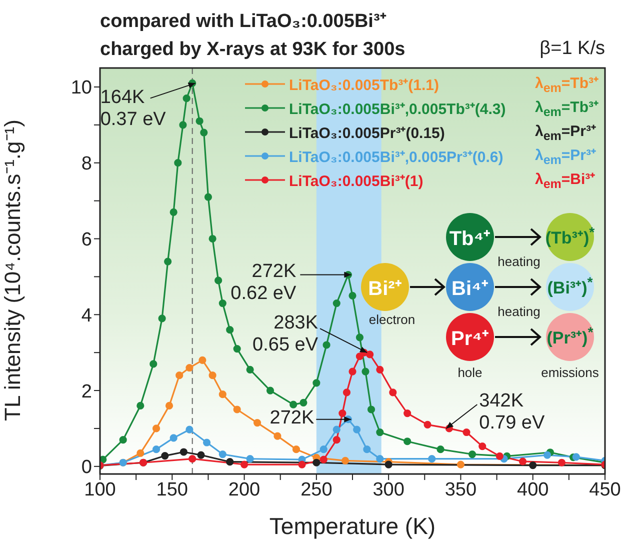 This screenshot has height=555, width=632. I want to click on annotation: emissions, so click(570, 372).